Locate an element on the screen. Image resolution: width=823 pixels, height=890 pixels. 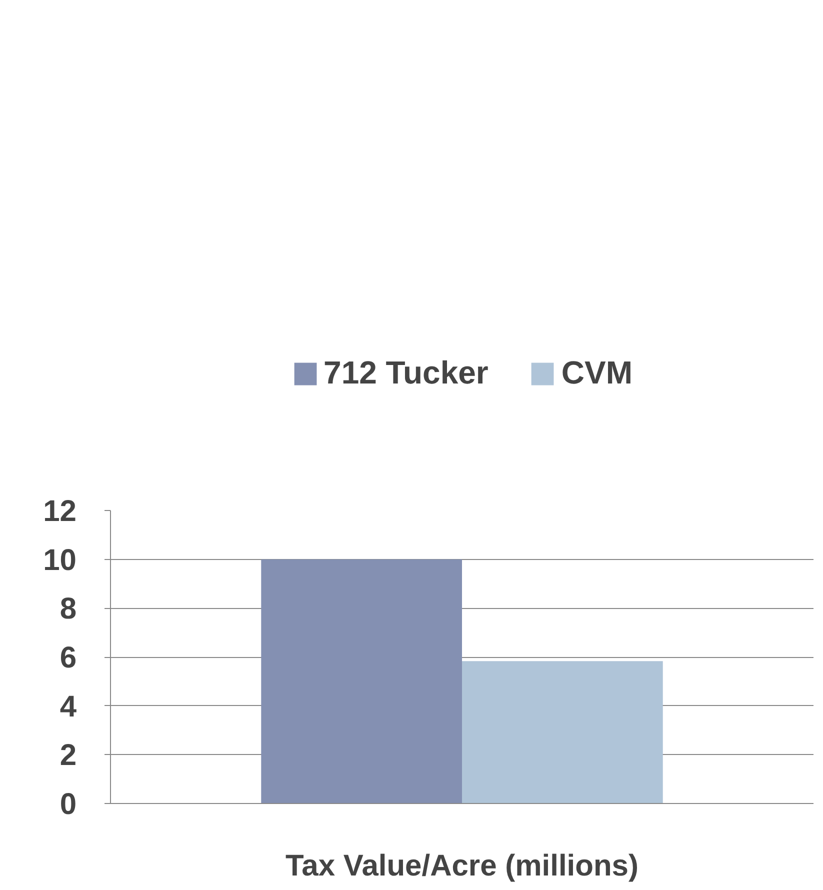
legend-label: CVM is located at coordinates (596, 373).